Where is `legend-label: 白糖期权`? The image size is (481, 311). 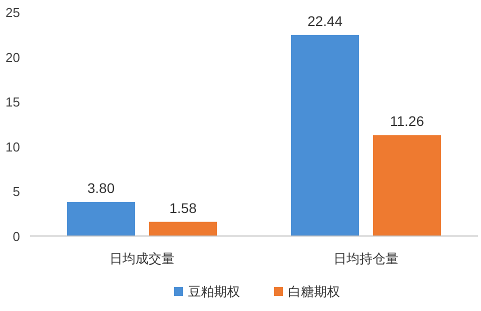 legend-label: 白糖期权 is located at coordinates (314, 291).